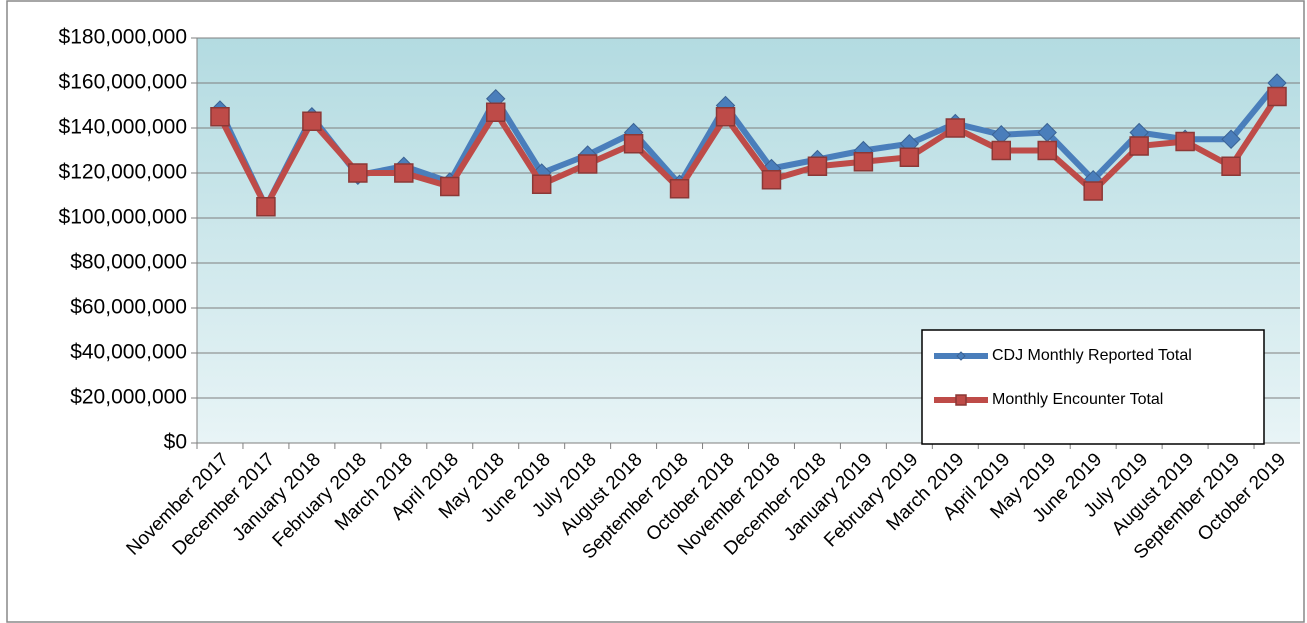  What do you see at coordinates (1077, 399) in the screenshot?
I see `legend-label: Monthly Encounter Total` at bounding box center [1077, 399].